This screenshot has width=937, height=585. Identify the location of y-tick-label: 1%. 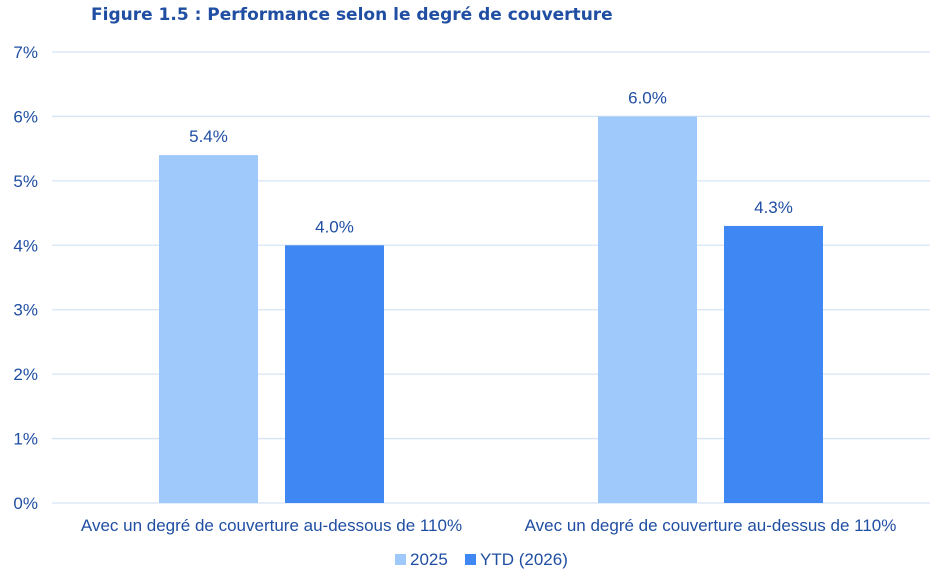
(25, 439).